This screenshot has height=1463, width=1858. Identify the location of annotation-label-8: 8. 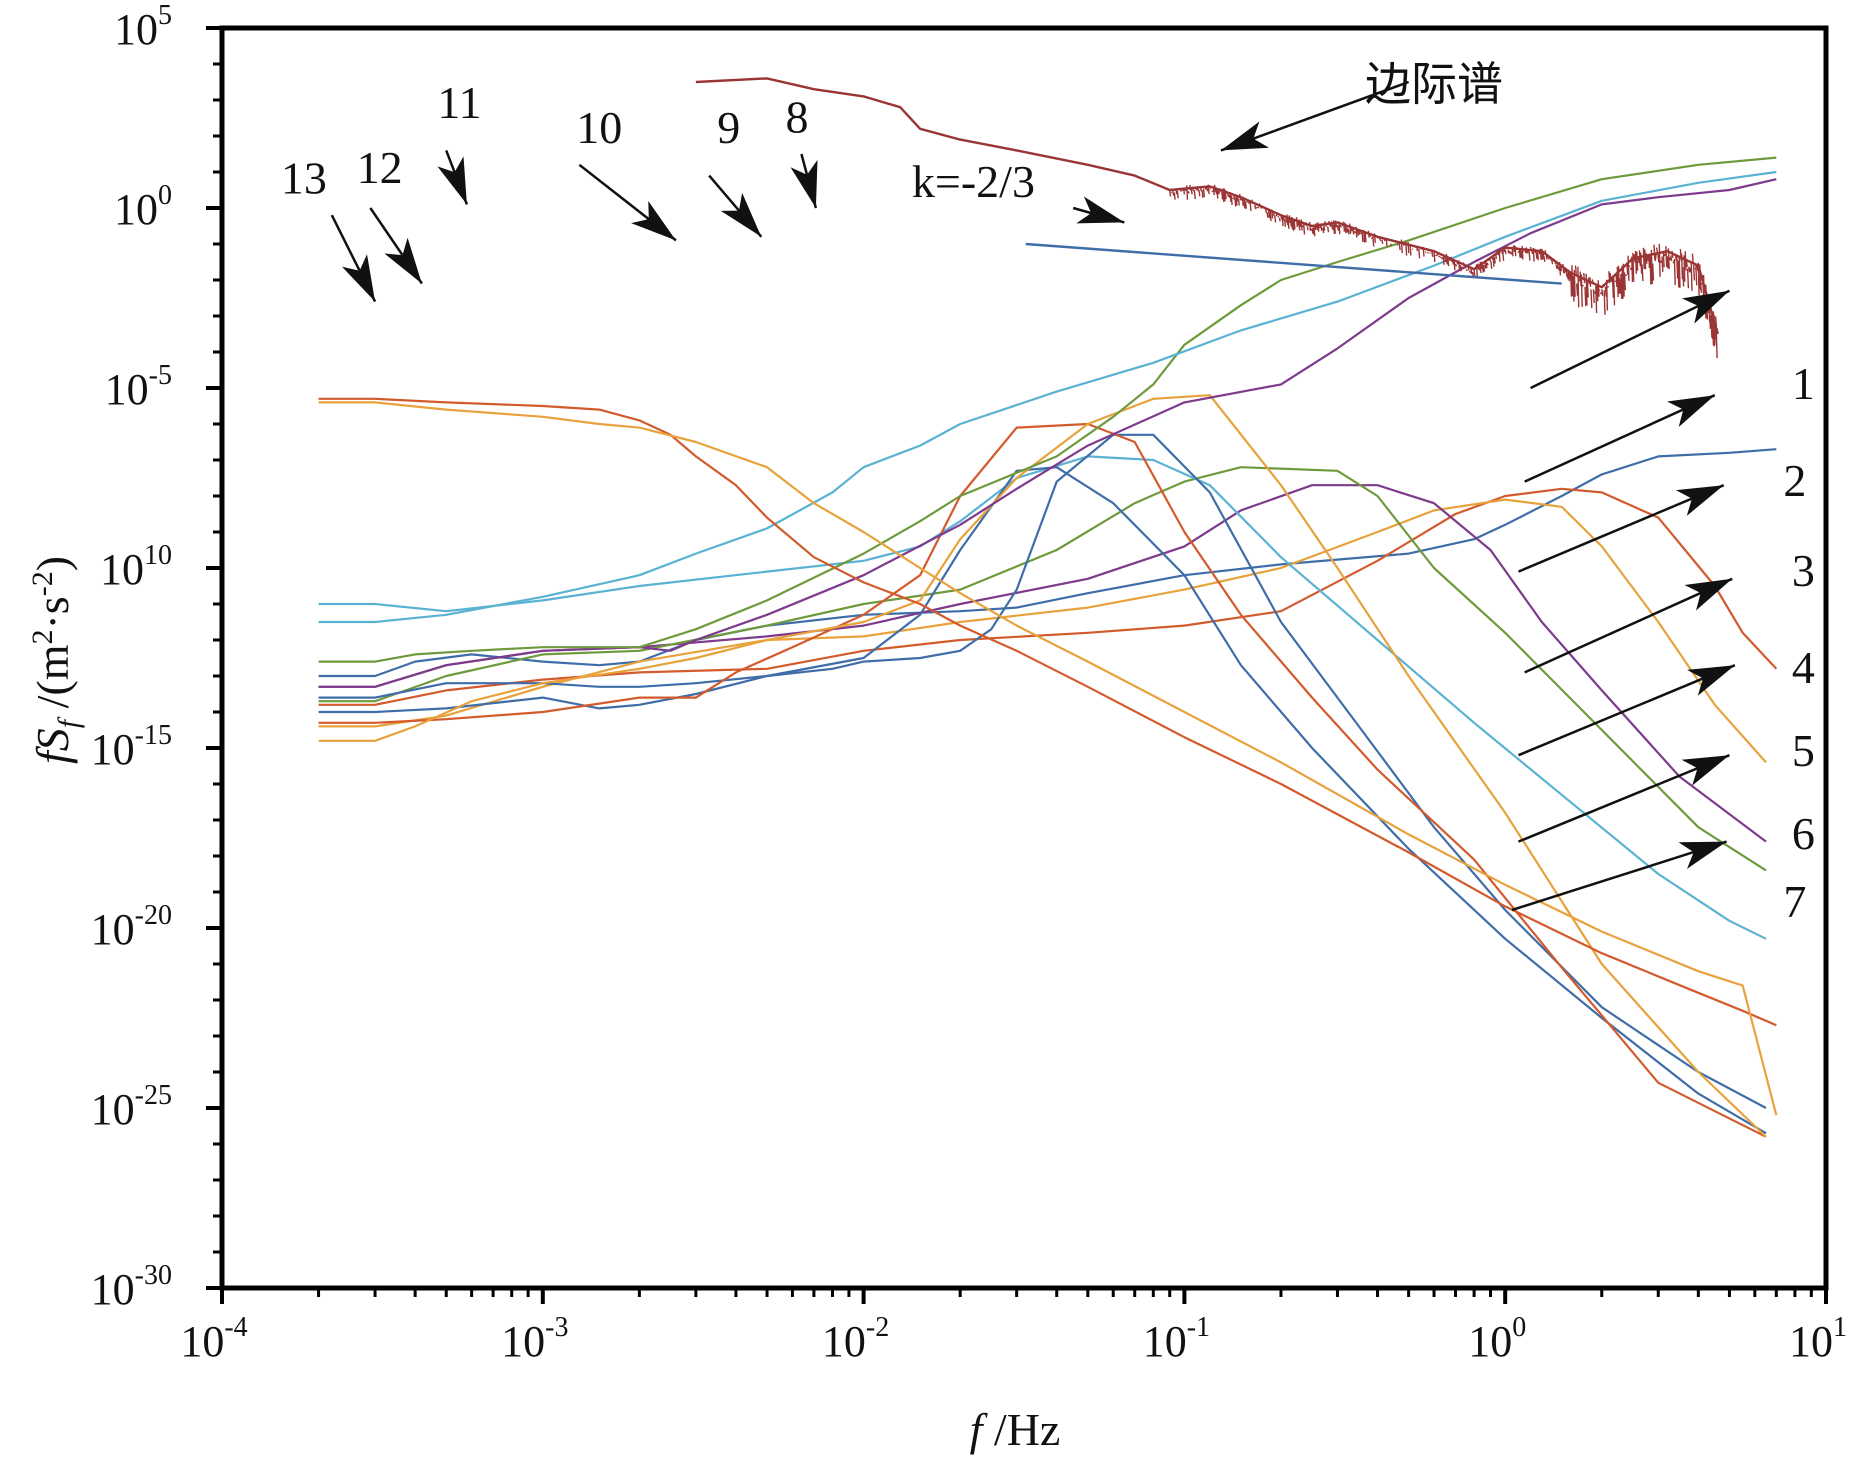
(796, 116).